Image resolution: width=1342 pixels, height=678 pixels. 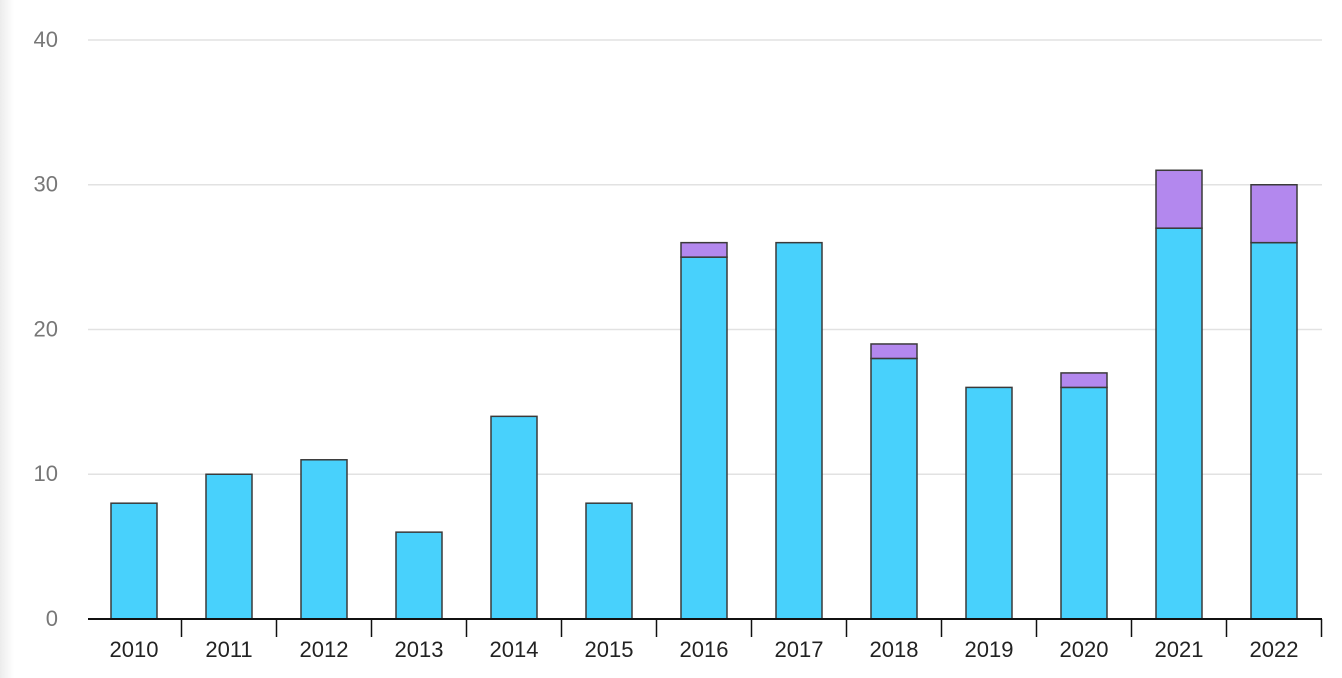 I want to click on x-tick-label-2010: 2010, so click(x=134, y=649).